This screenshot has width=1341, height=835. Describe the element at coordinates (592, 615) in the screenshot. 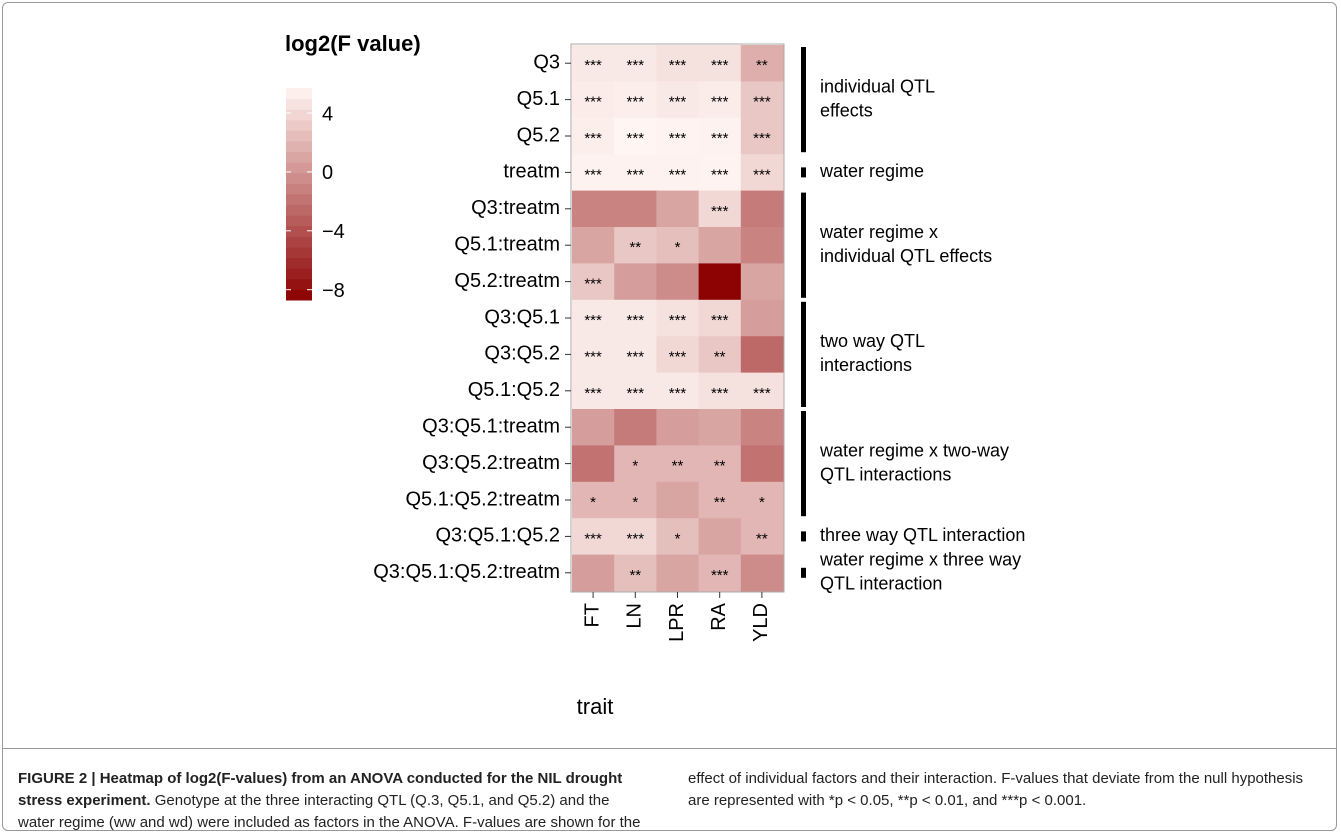

I see `column-label: FT` at that location.